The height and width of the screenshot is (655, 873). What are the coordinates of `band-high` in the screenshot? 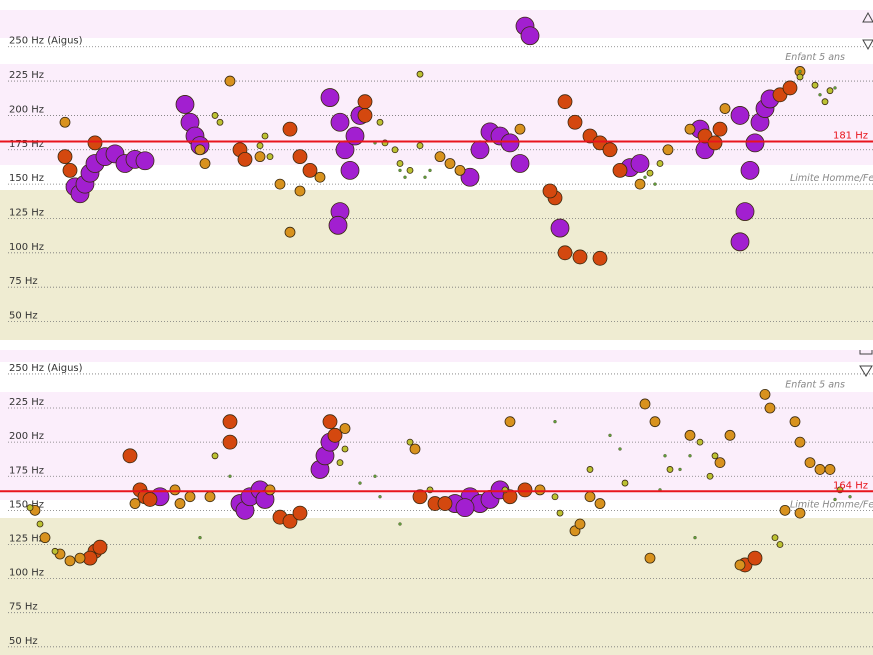 It's located at (436, 356).